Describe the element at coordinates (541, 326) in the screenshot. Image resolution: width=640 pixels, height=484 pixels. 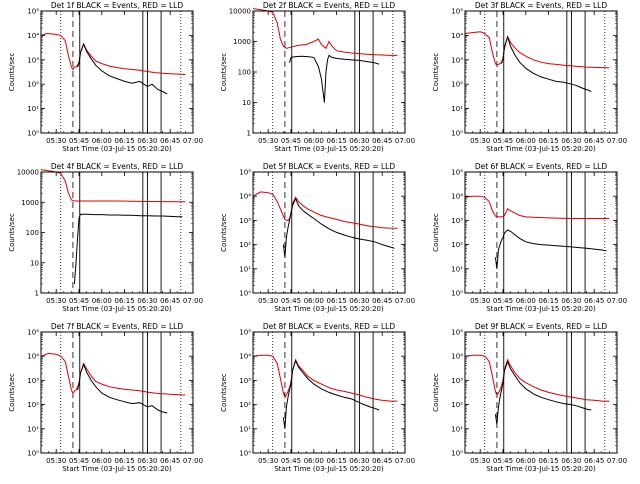
I see `panel-title: Det 9f BLACK = Events, RED = LLD` at that location.